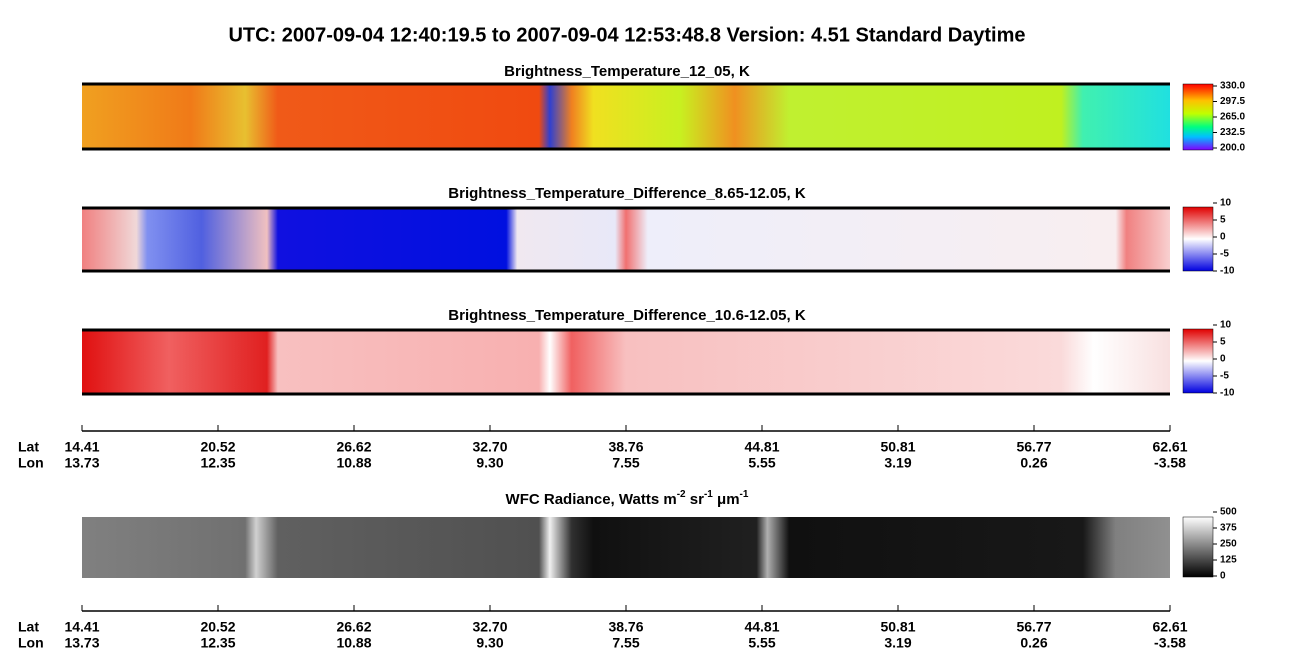  I want to click on colorbar-label: 375, so click(1228, 528).